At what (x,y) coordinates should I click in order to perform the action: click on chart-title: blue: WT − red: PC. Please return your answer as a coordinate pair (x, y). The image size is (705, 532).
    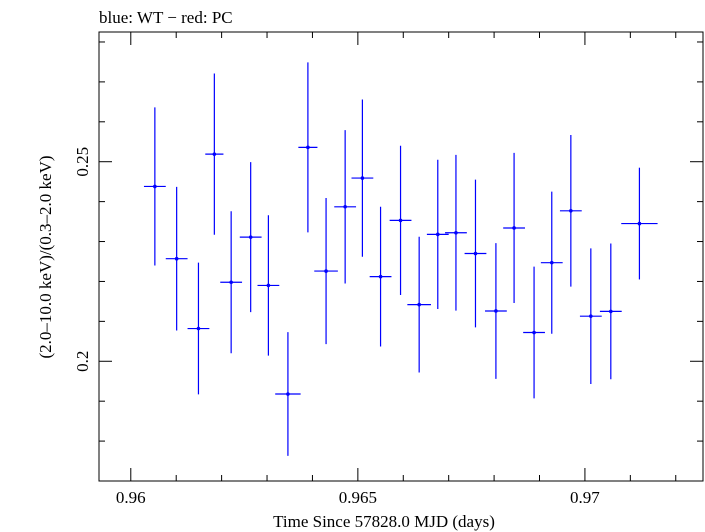
    Looking at the image, I should click on (166, 17).